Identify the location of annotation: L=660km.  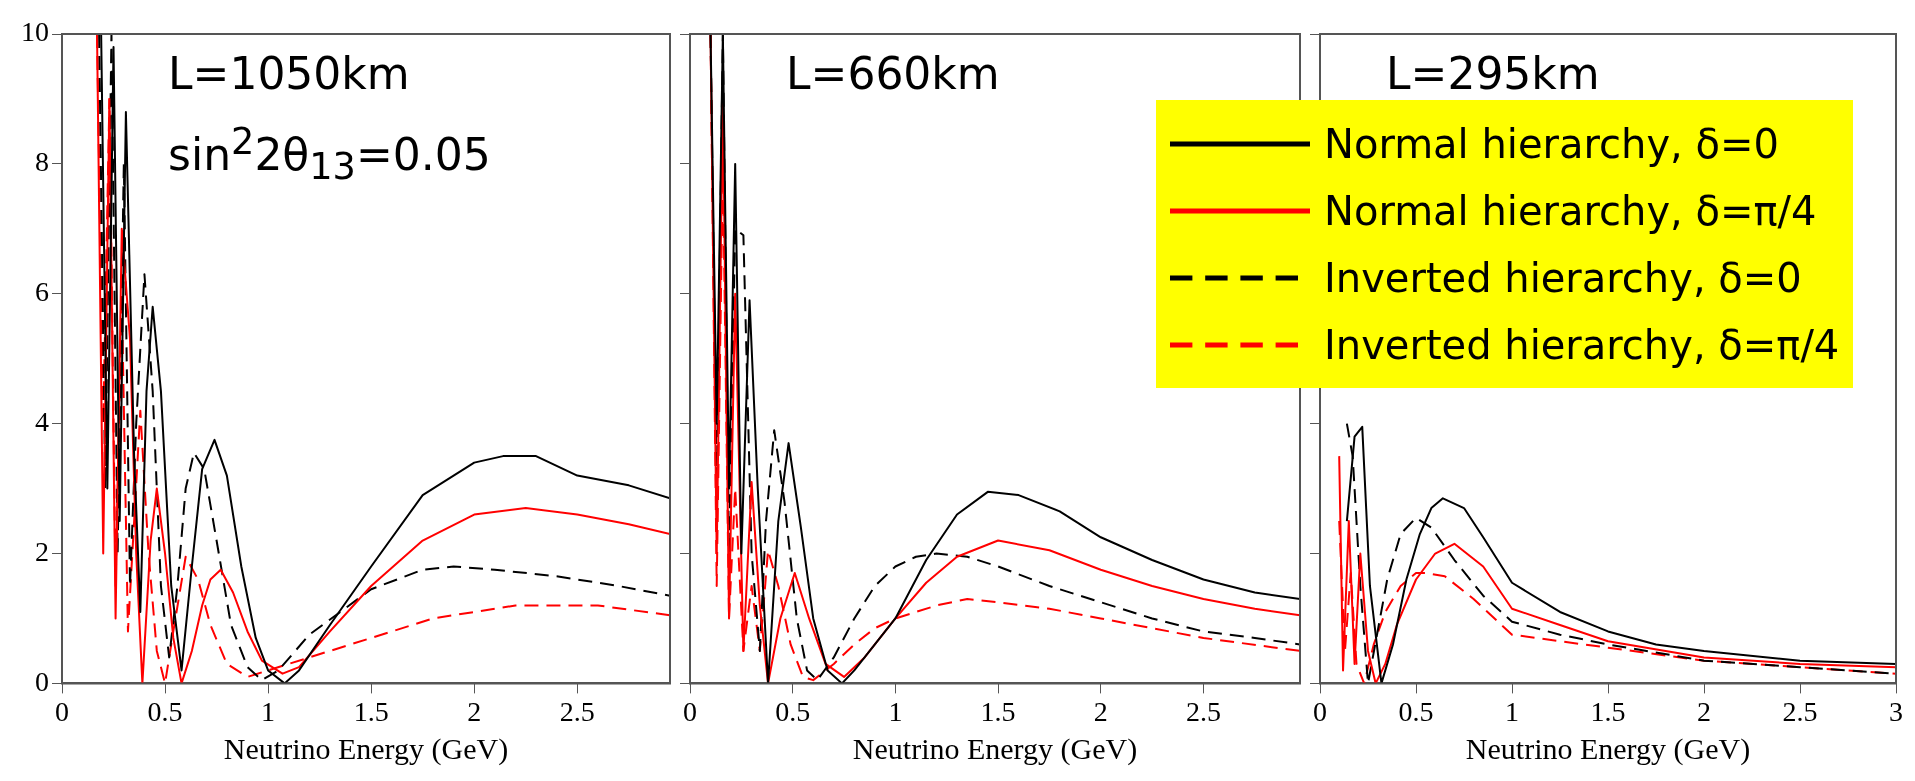
(893, 73).